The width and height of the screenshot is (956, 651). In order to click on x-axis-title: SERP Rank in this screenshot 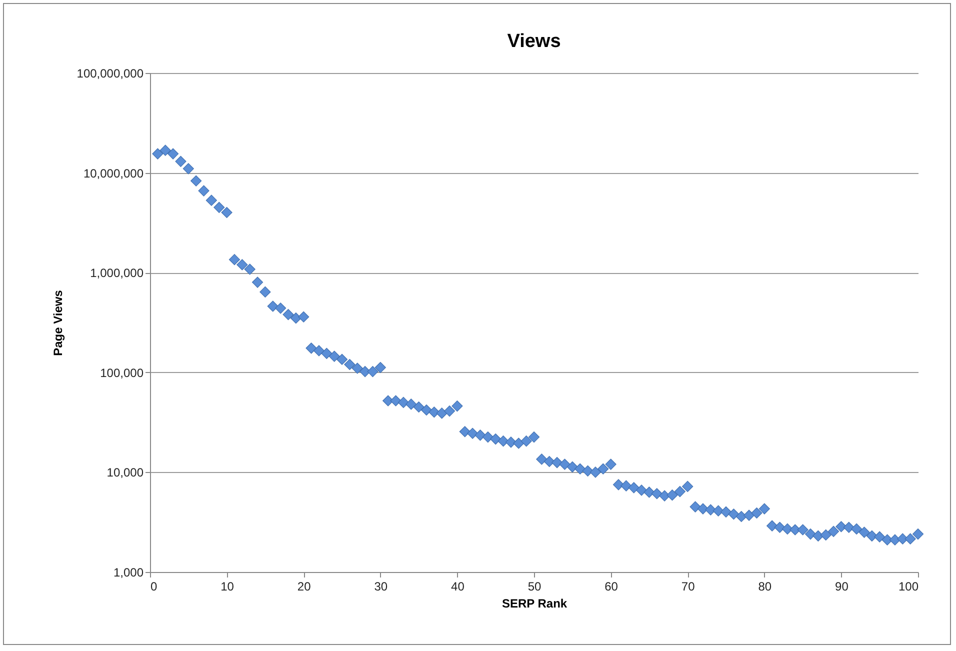, I will do `click(535, 603)`.